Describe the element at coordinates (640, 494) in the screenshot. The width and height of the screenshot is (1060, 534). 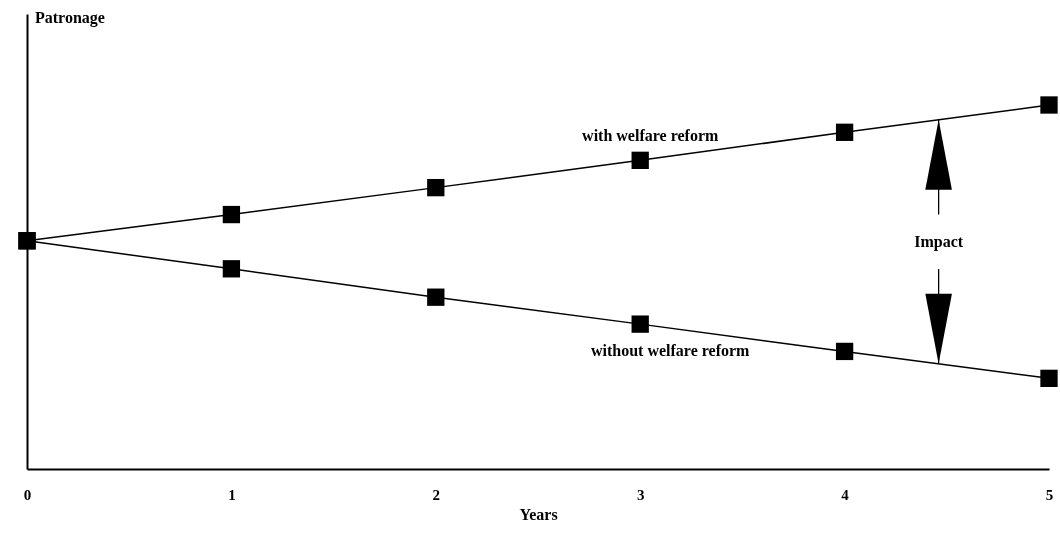
I see `x-tick-label: 3` at that location.